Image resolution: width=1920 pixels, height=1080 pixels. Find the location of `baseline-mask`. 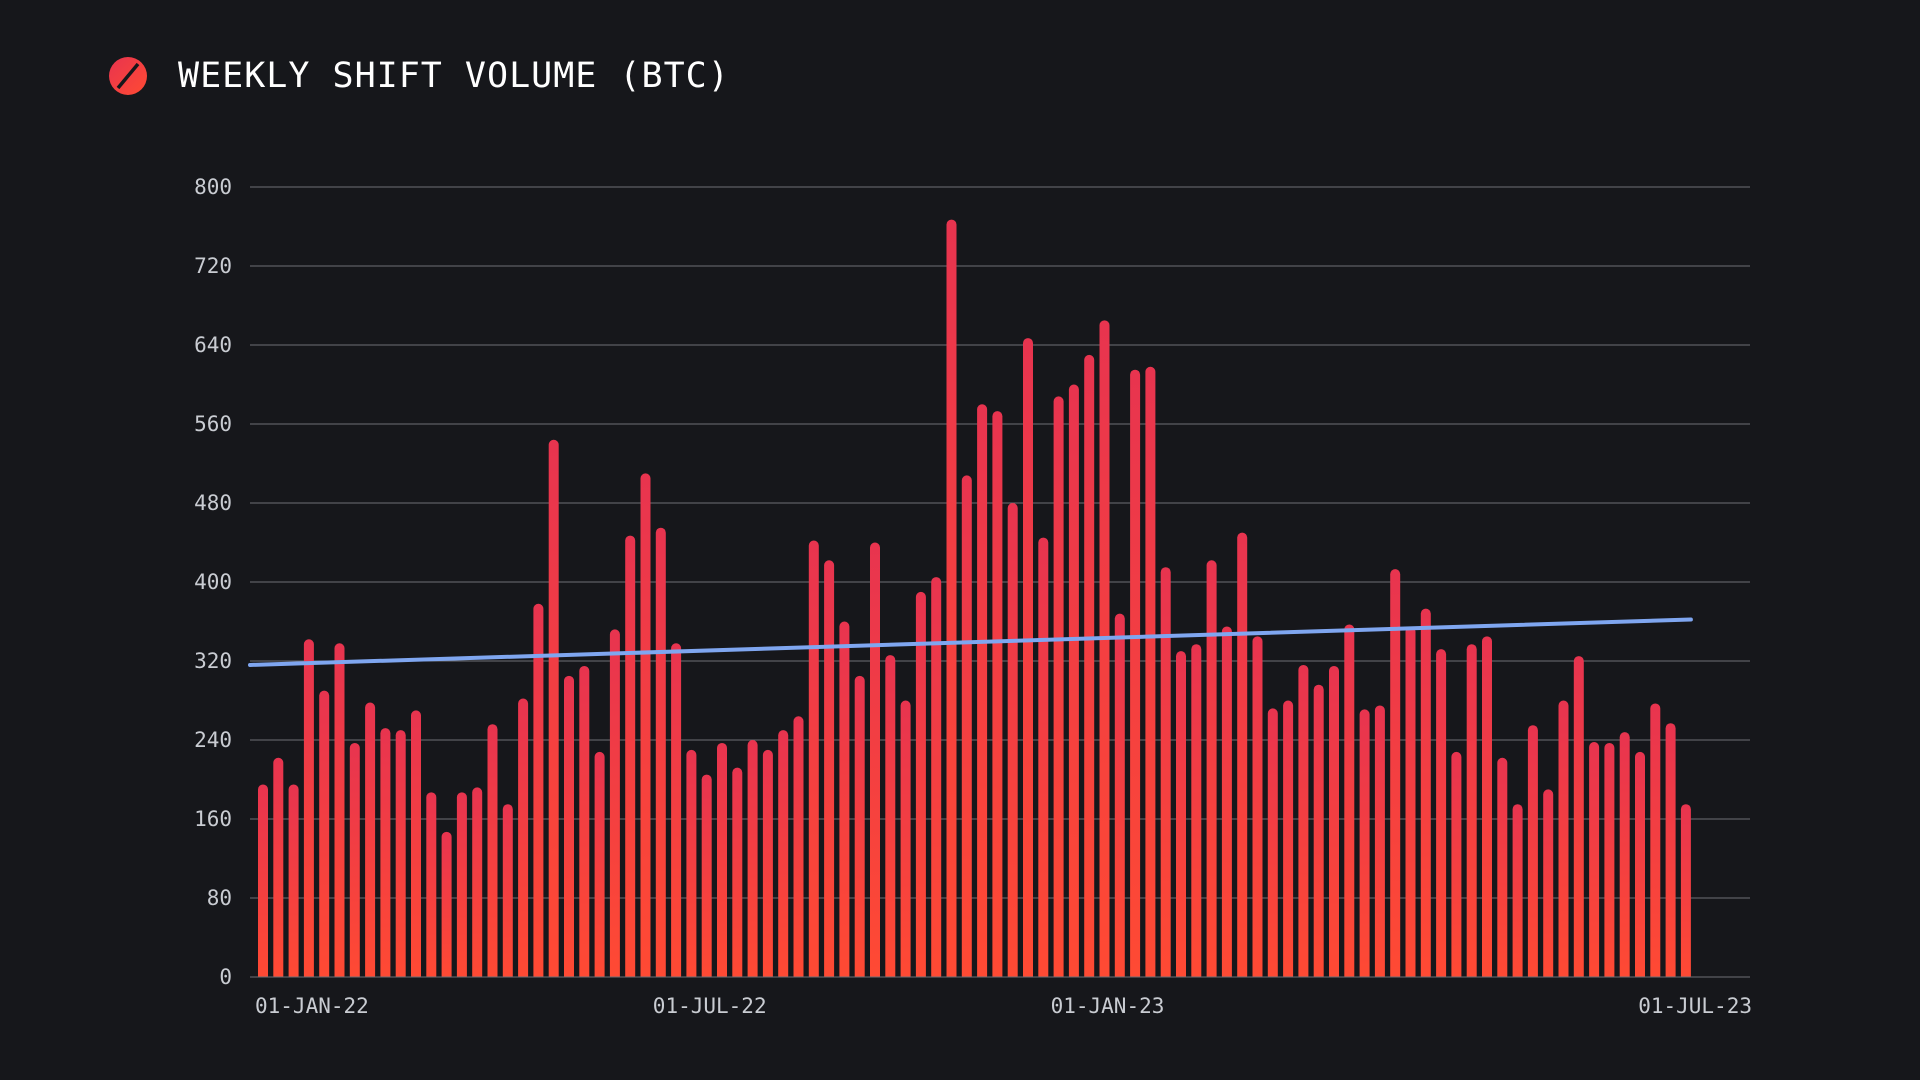

baseline-mask is located at coordinates (1010, 982).